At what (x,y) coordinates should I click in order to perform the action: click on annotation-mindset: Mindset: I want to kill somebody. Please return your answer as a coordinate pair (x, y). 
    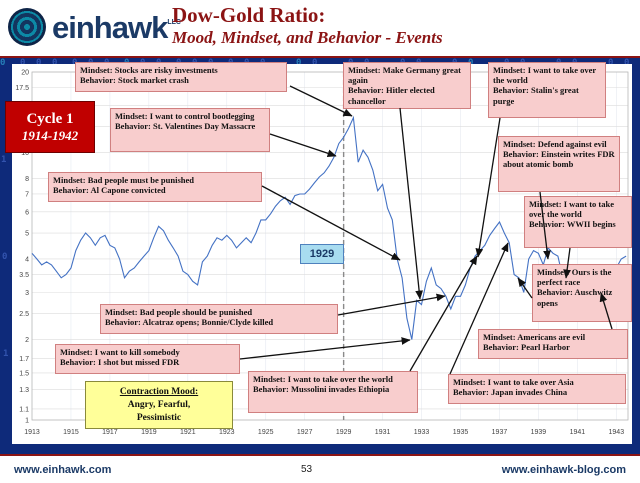
    Looking at the image, I should click on (120, 352).